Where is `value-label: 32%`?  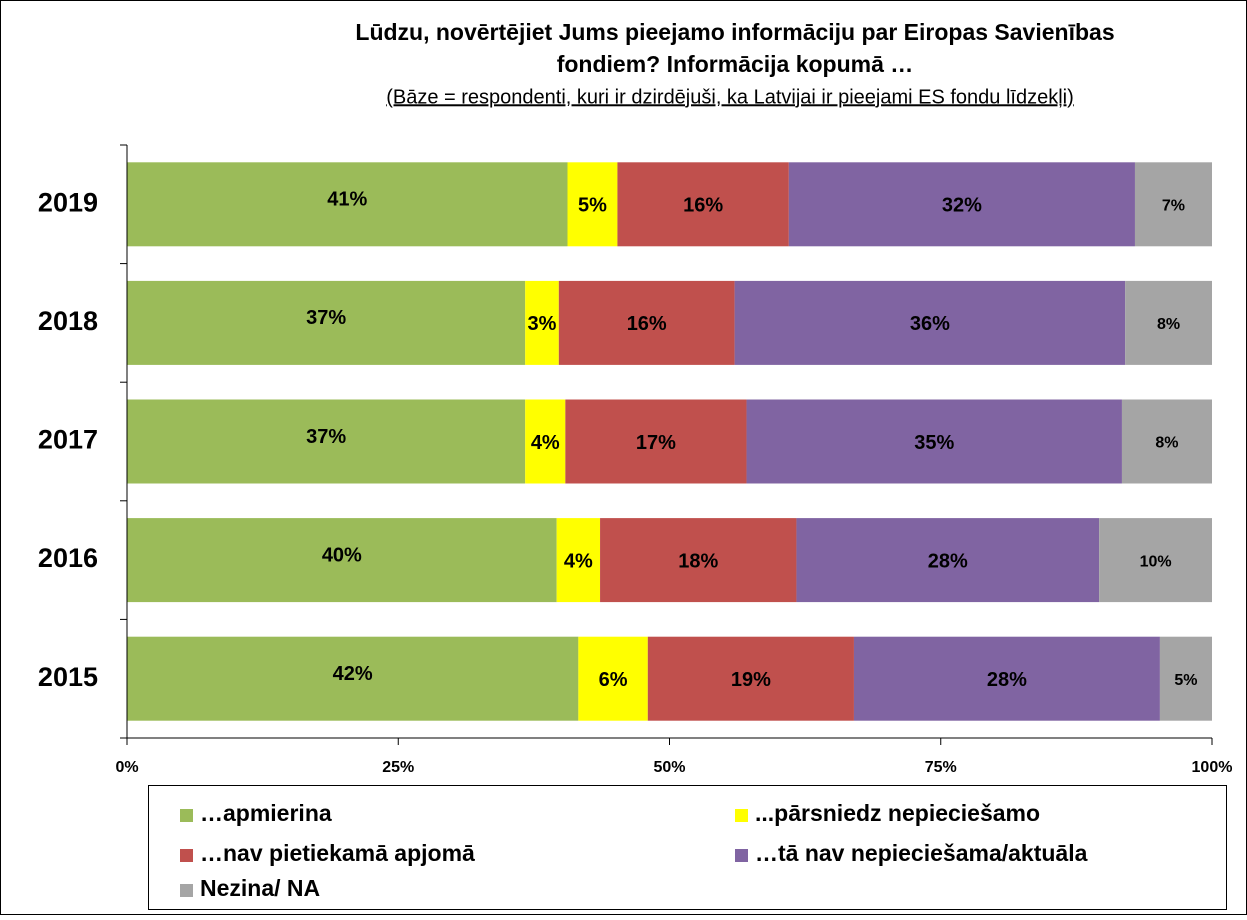 value-label: 32% is located at coordinates (962, 206).